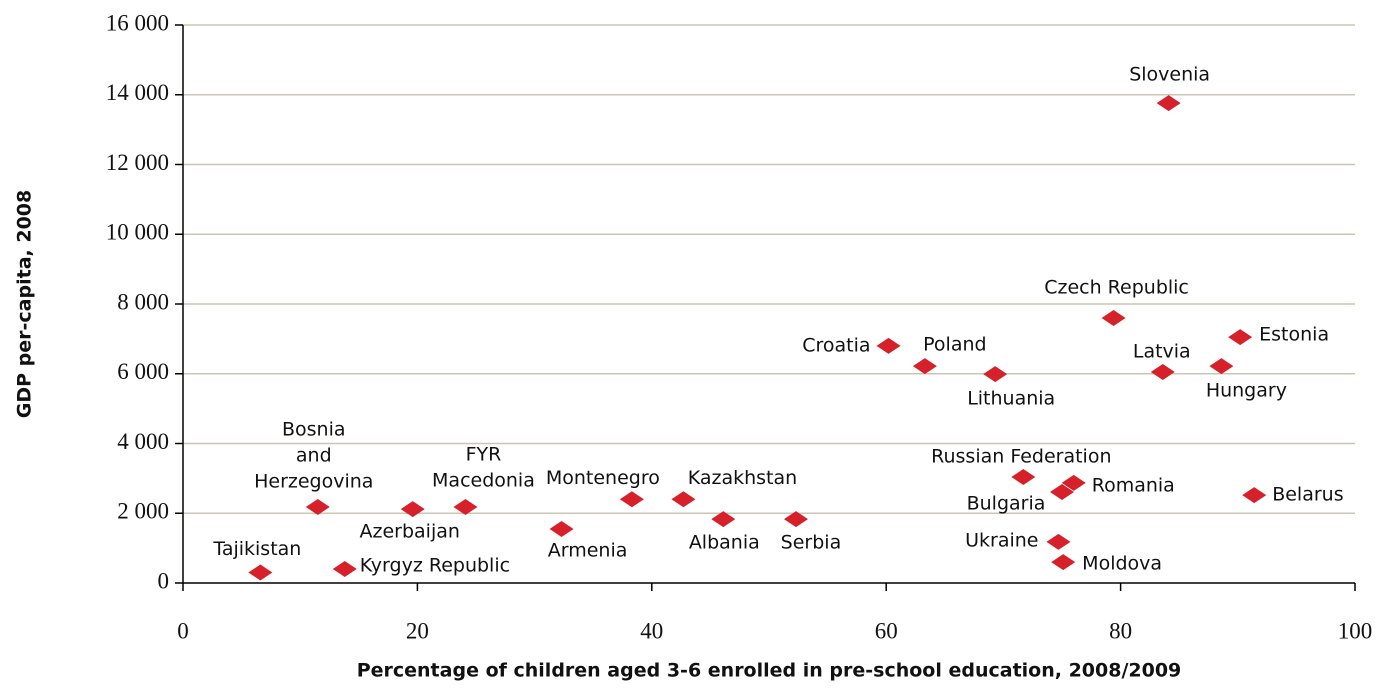 This screenshot has width=1396, height=688. I want to click on y-tick-label: 0, so click(164, 580).